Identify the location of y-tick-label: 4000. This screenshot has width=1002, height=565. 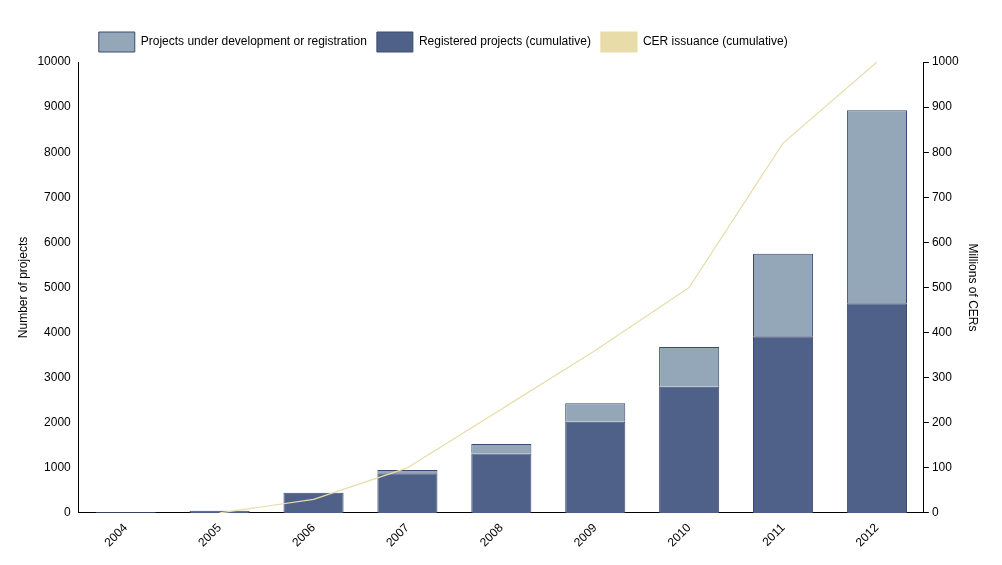
(58, 331).